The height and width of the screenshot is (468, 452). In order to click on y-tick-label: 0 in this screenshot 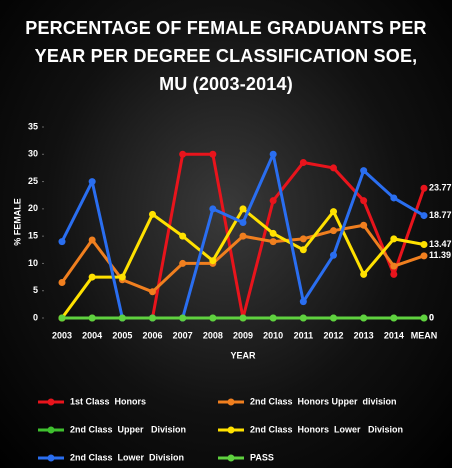, I will do `click(35, 317)`.